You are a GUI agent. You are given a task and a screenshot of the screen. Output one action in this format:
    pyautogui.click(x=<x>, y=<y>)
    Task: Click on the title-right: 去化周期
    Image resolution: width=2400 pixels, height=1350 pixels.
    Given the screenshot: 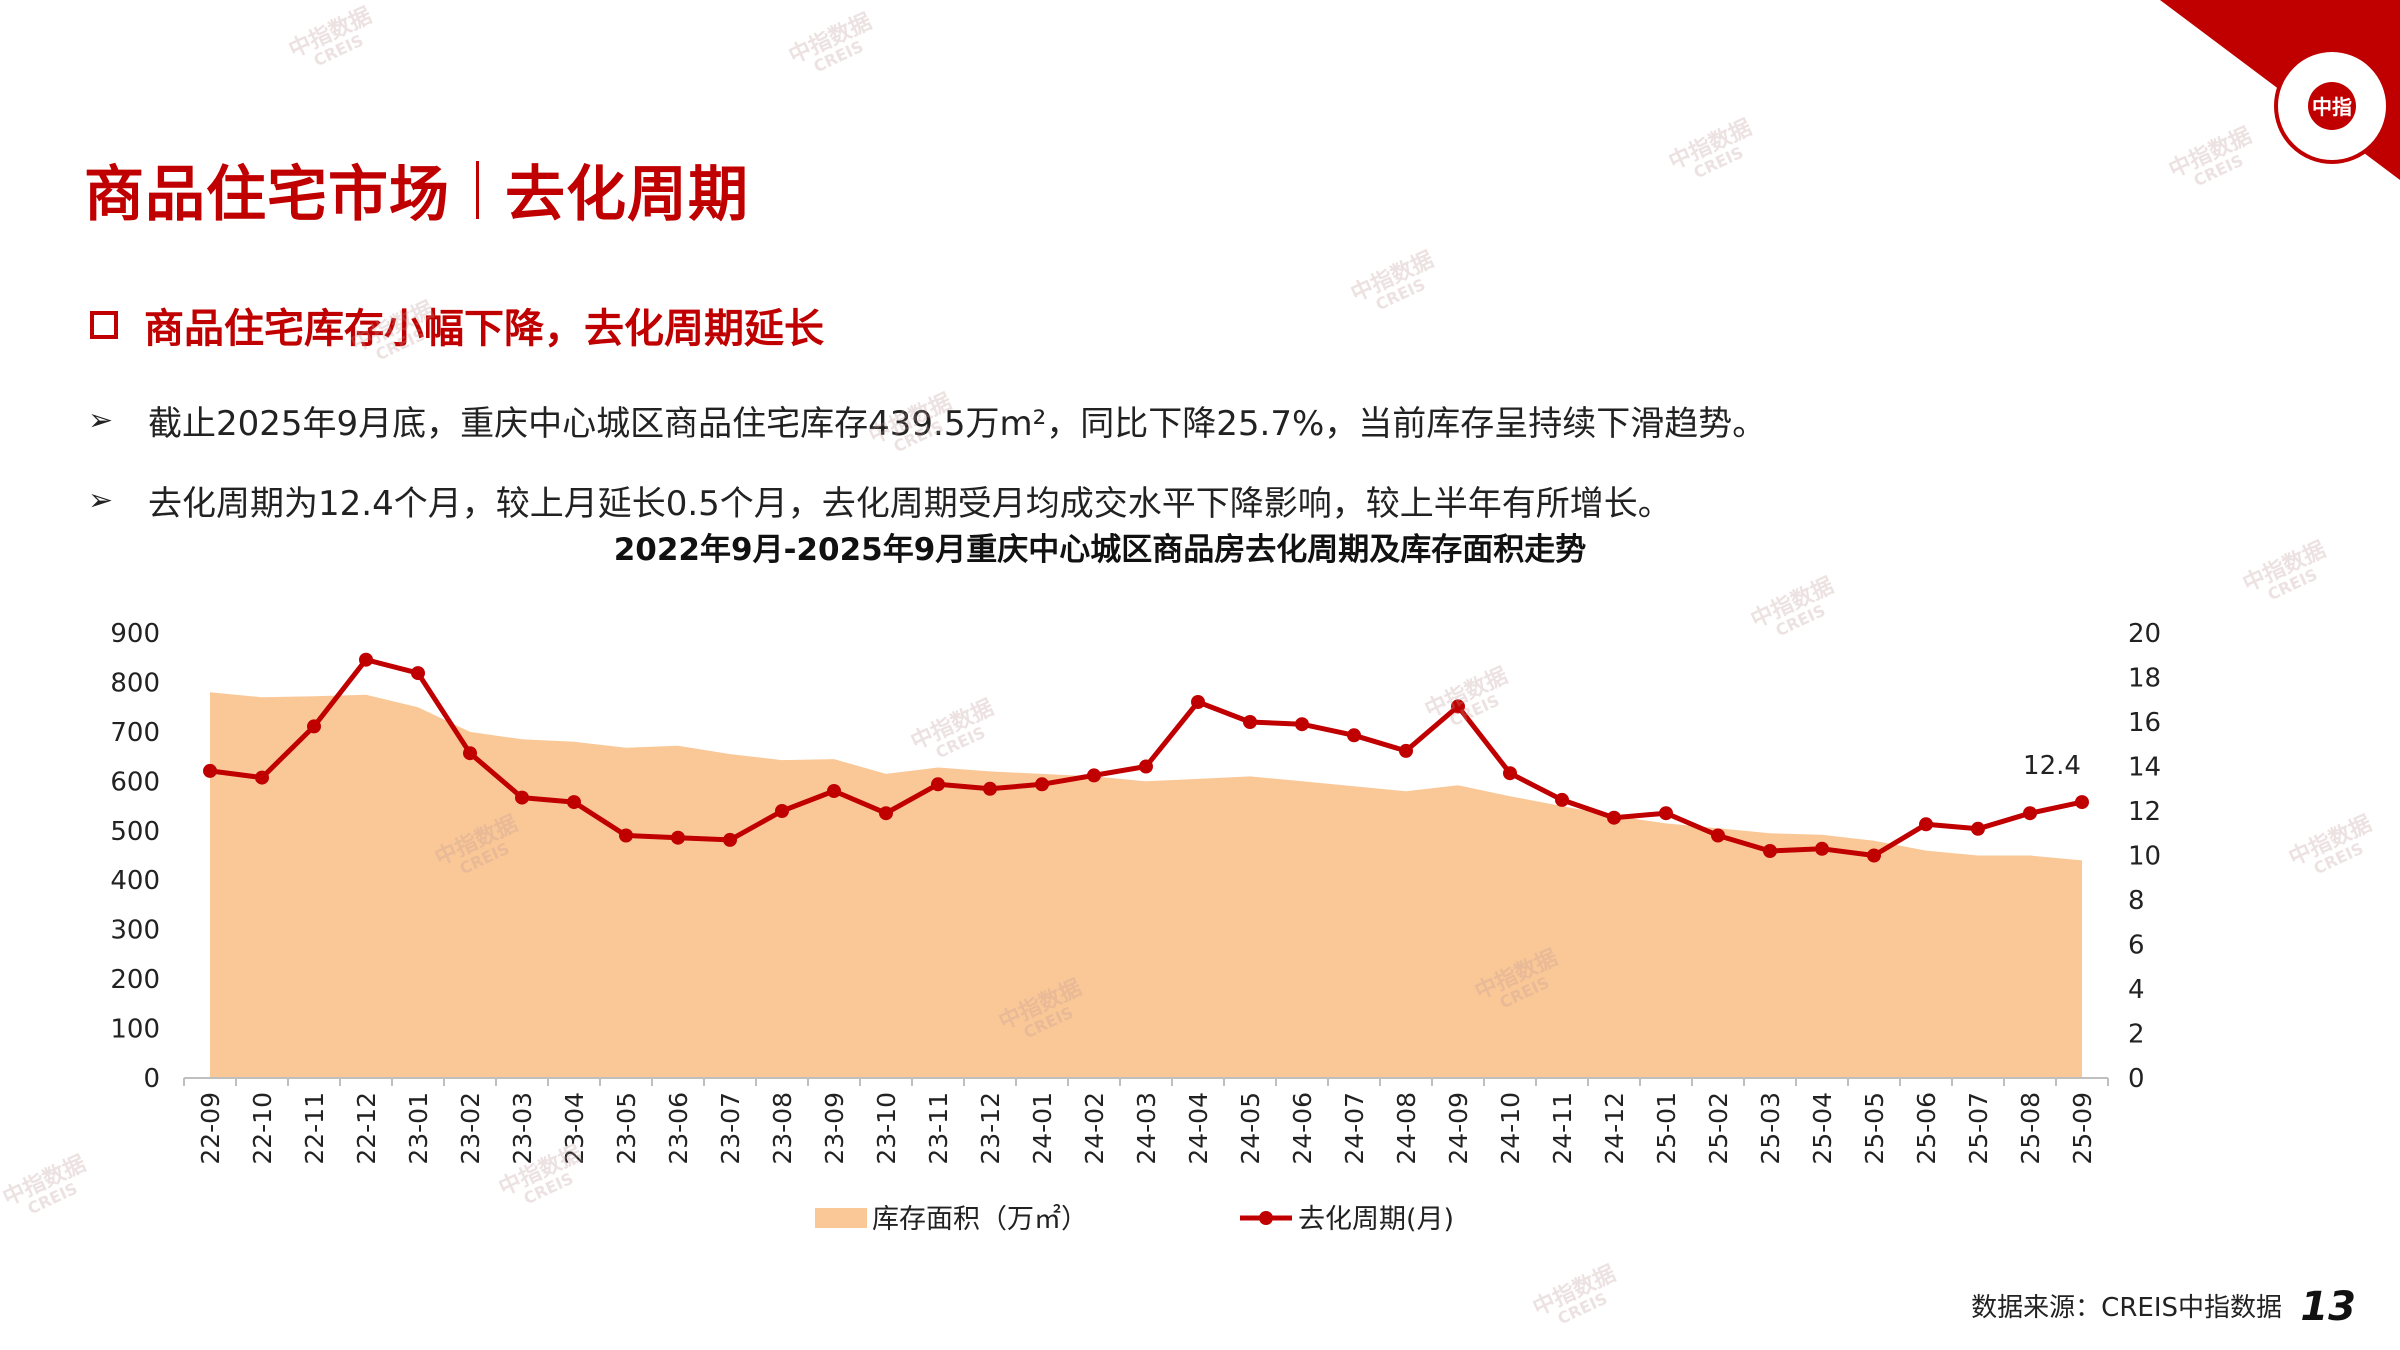 What is the action you would take?
    pyautogui.click(x=627, y=195)
    